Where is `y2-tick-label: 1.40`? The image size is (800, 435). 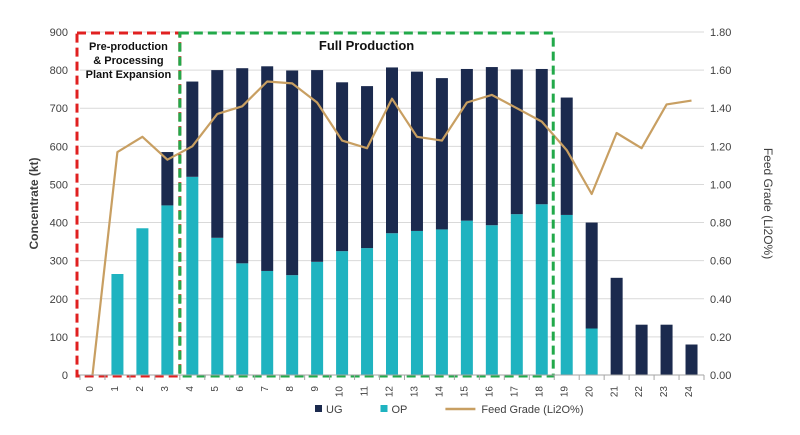
y2-tick-label: 1.40 is located at coordinates (720, 109).